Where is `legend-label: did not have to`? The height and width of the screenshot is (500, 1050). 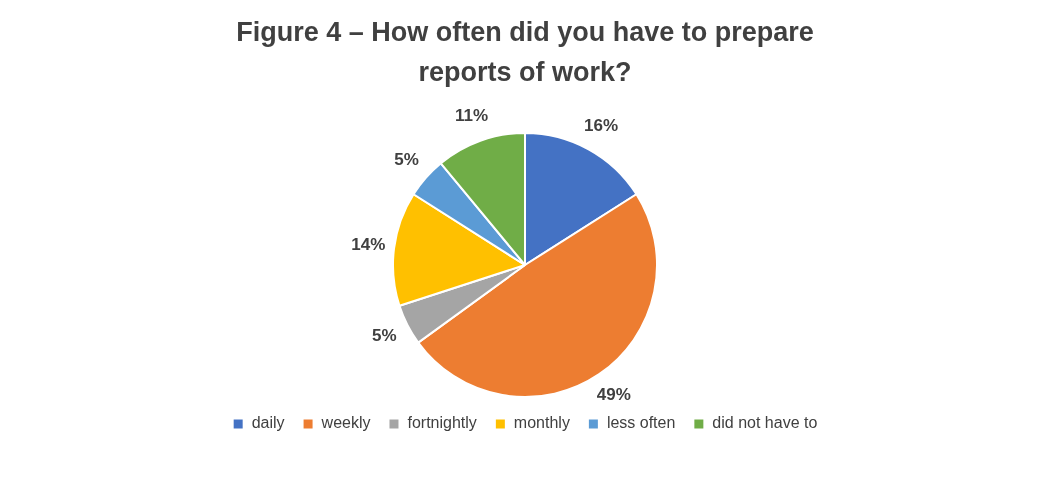 legend-label: did not have to is located at coordinates (765, 423).